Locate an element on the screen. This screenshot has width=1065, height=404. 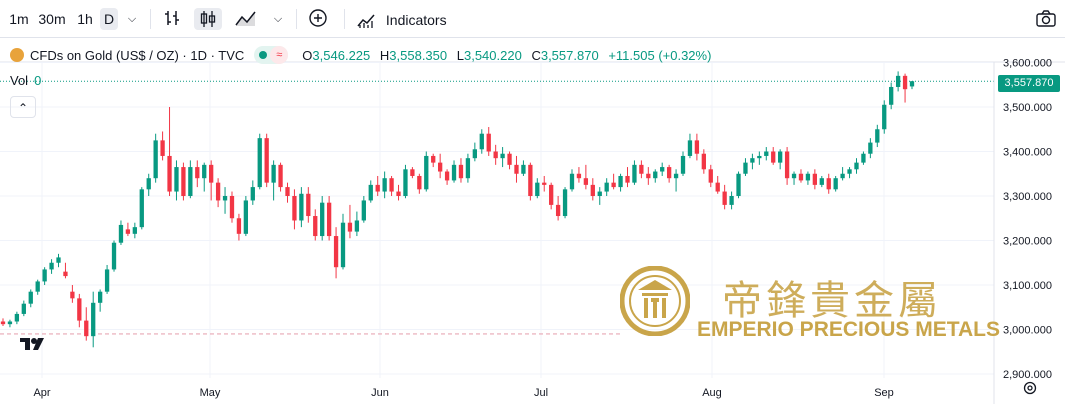
settings-gear-icon is located at coordinates (1030, 390).